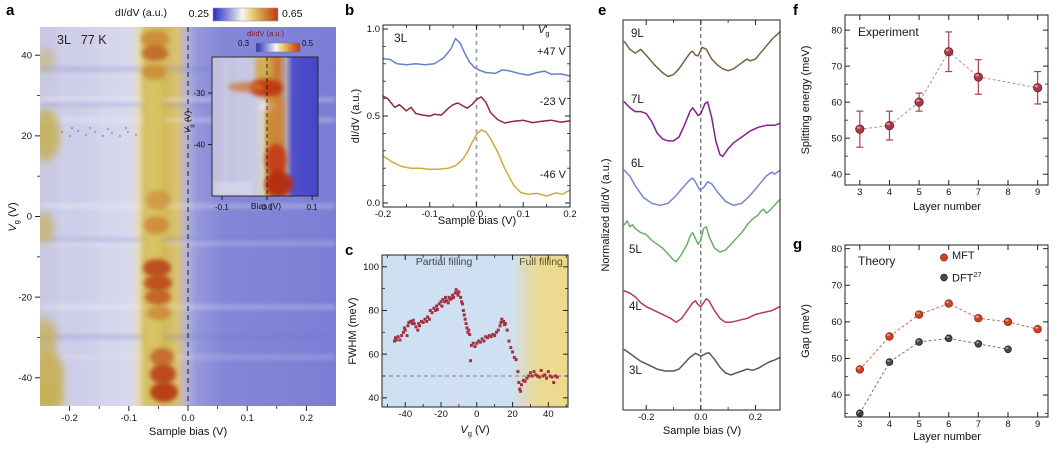 The height and width of the screenshot is (449, 1058). Describe the element at coordinates (308, 43) in the screenshot. I see `inset-colorbar-max: 0.5` at that location.